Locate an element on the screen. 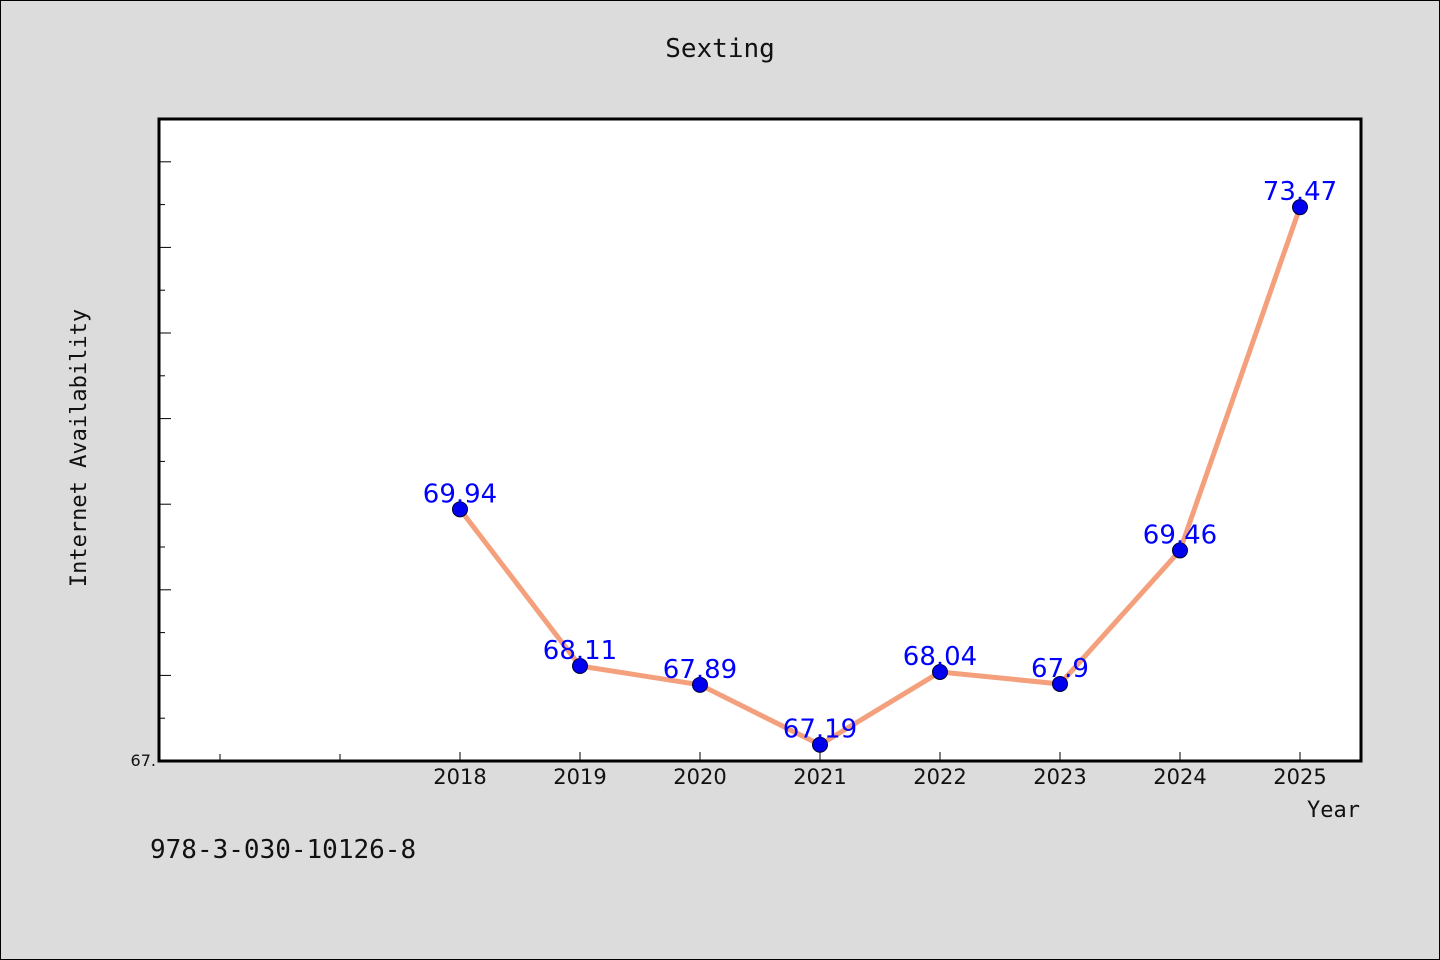  x-axis-label: Year is located at coordinates (1333, 810).